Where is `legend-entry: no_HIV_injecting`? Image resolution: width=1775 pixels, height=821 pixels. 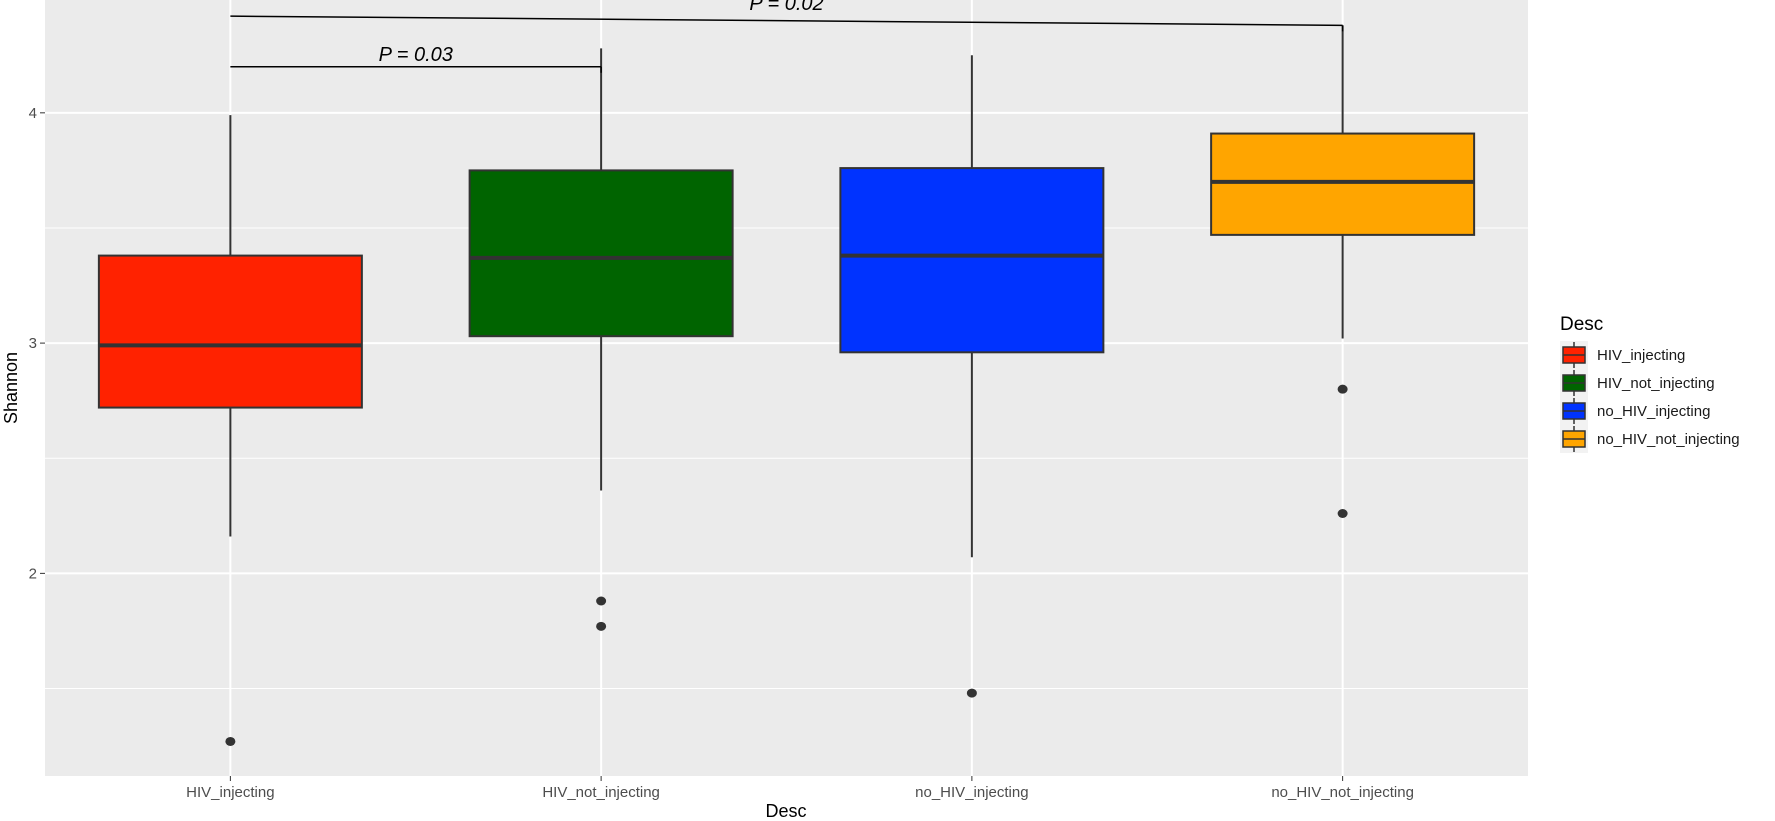
legend-entry: no_HIV_injecting is located at coordinates (1635, 411).